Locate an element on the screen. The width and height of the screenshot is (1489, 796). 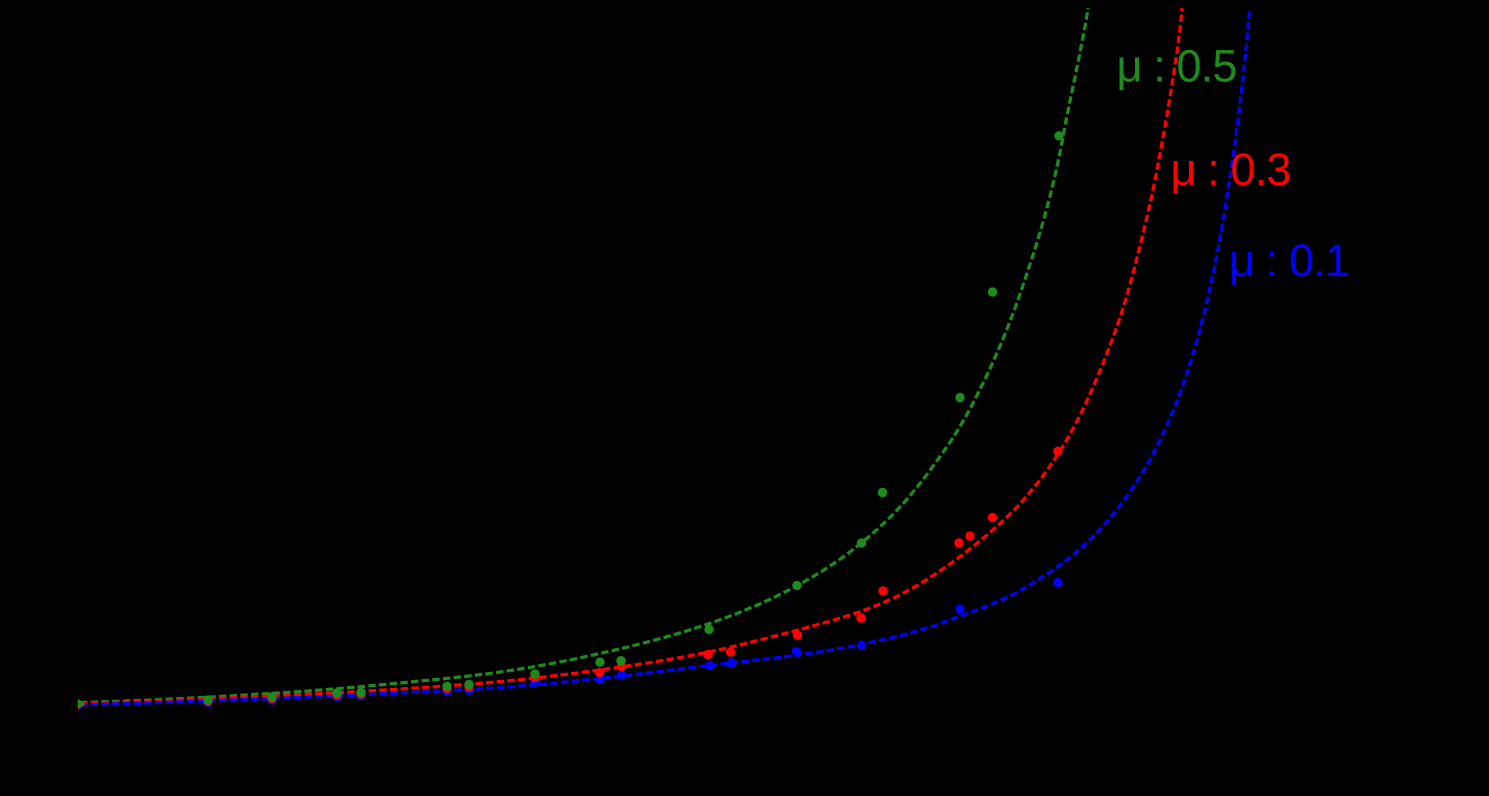
svg-text: μ : 0.5 is located at coordinates (1177, 65).